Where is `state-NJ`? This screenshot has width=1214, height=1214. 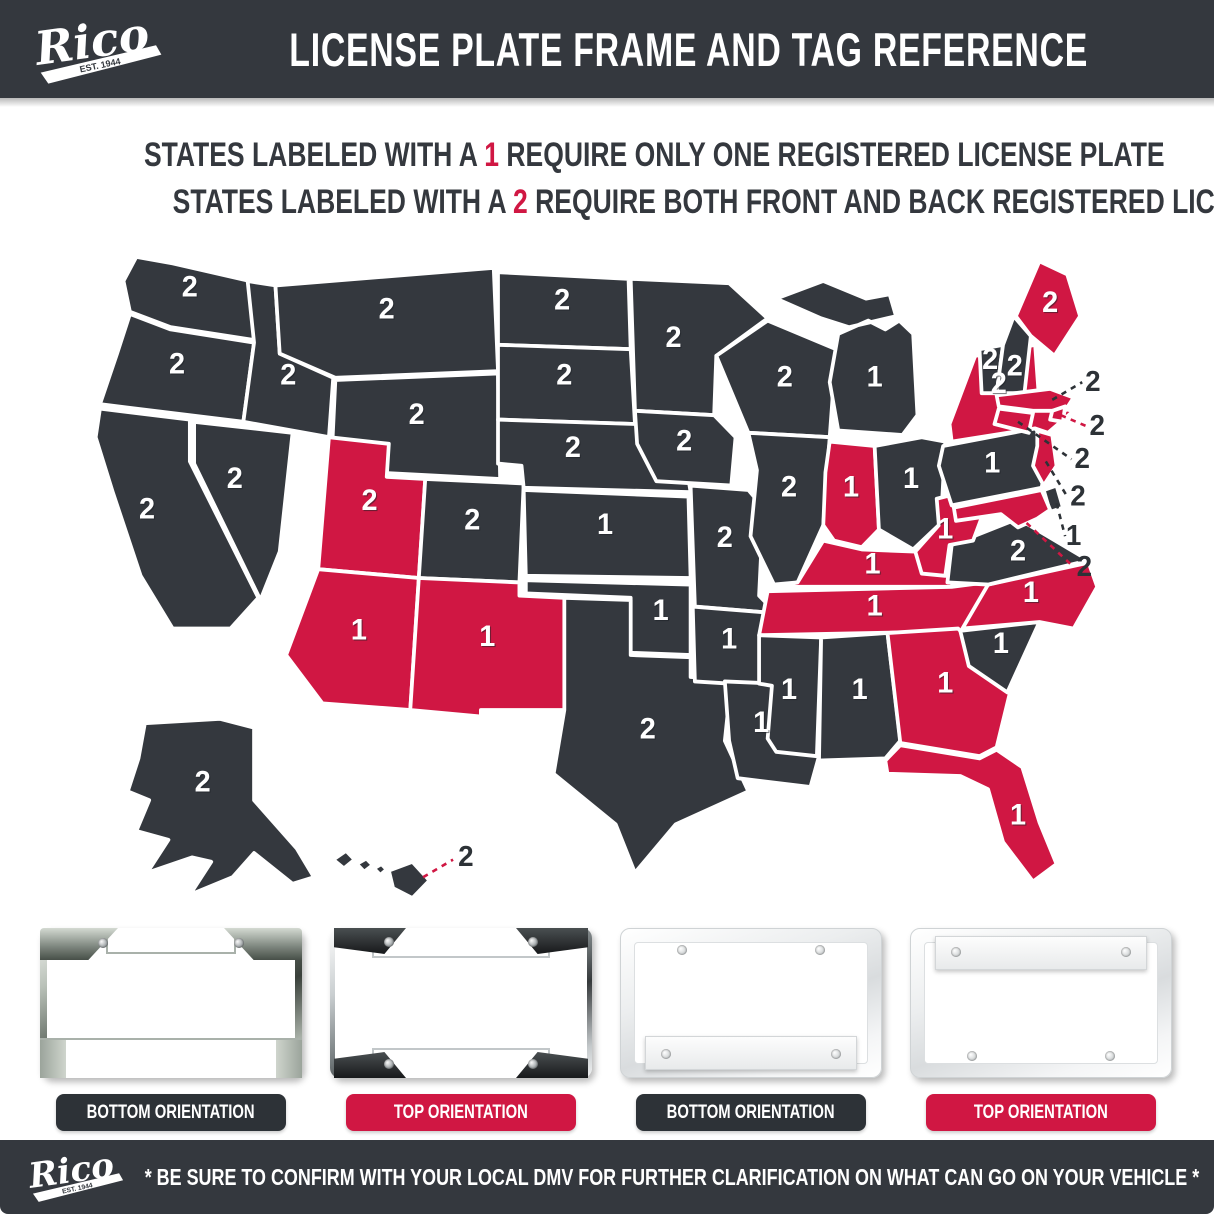 state-NJ is located at coordinates (1045, 458).